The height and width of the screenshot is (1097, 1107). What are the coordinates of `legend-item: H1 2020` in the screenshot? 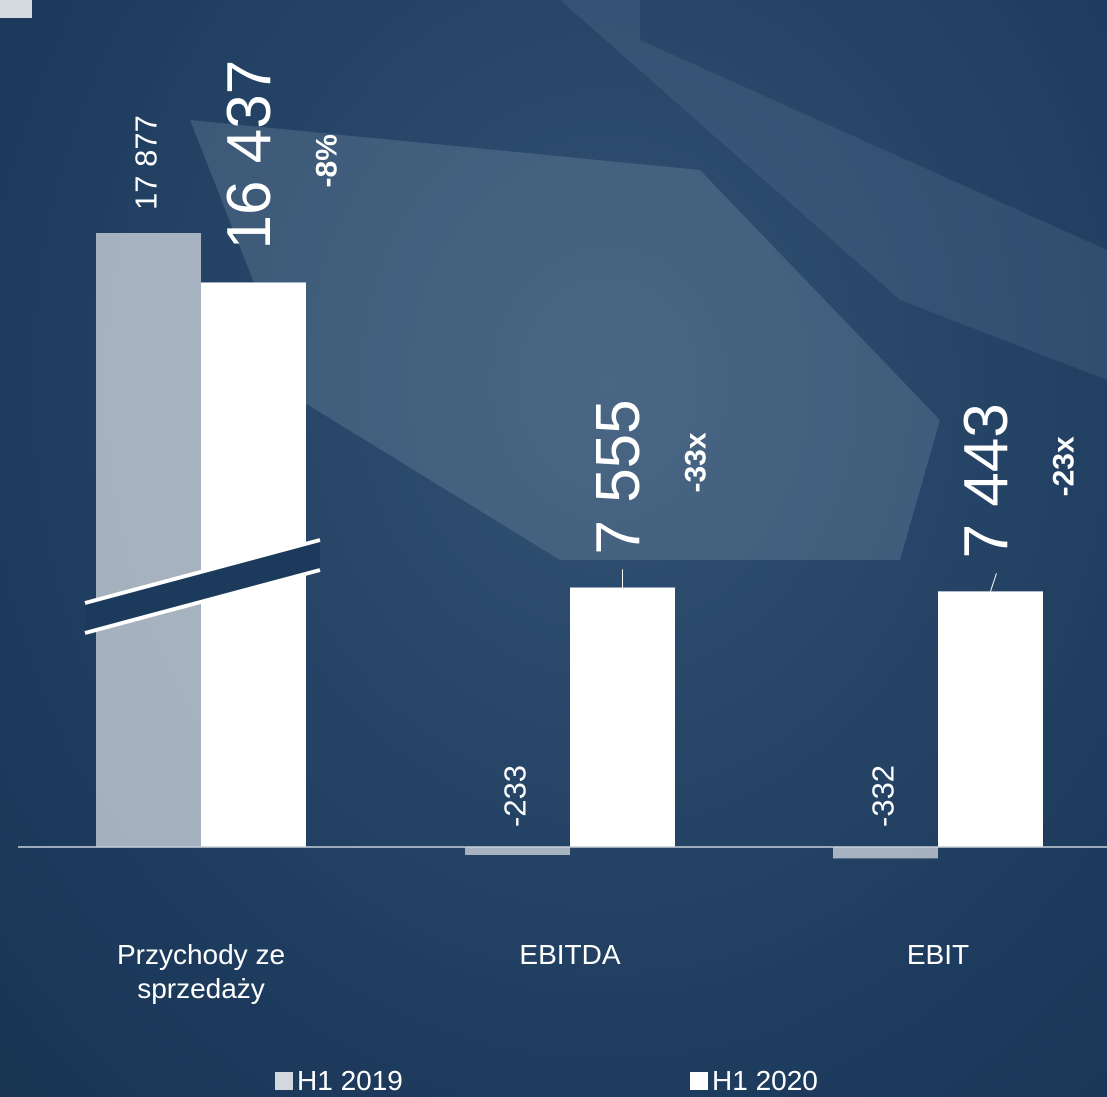 It's located at (754, 1081).